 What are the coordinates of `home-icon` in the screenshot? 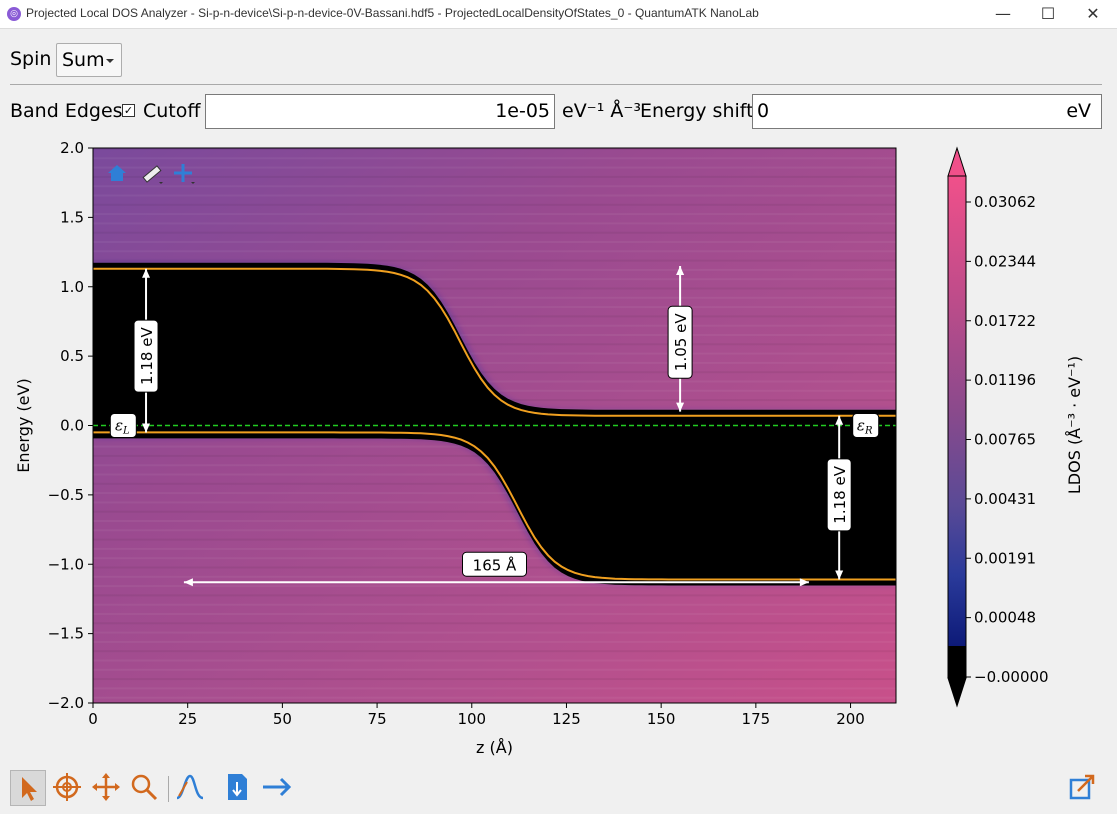 It's located at (117, 173).